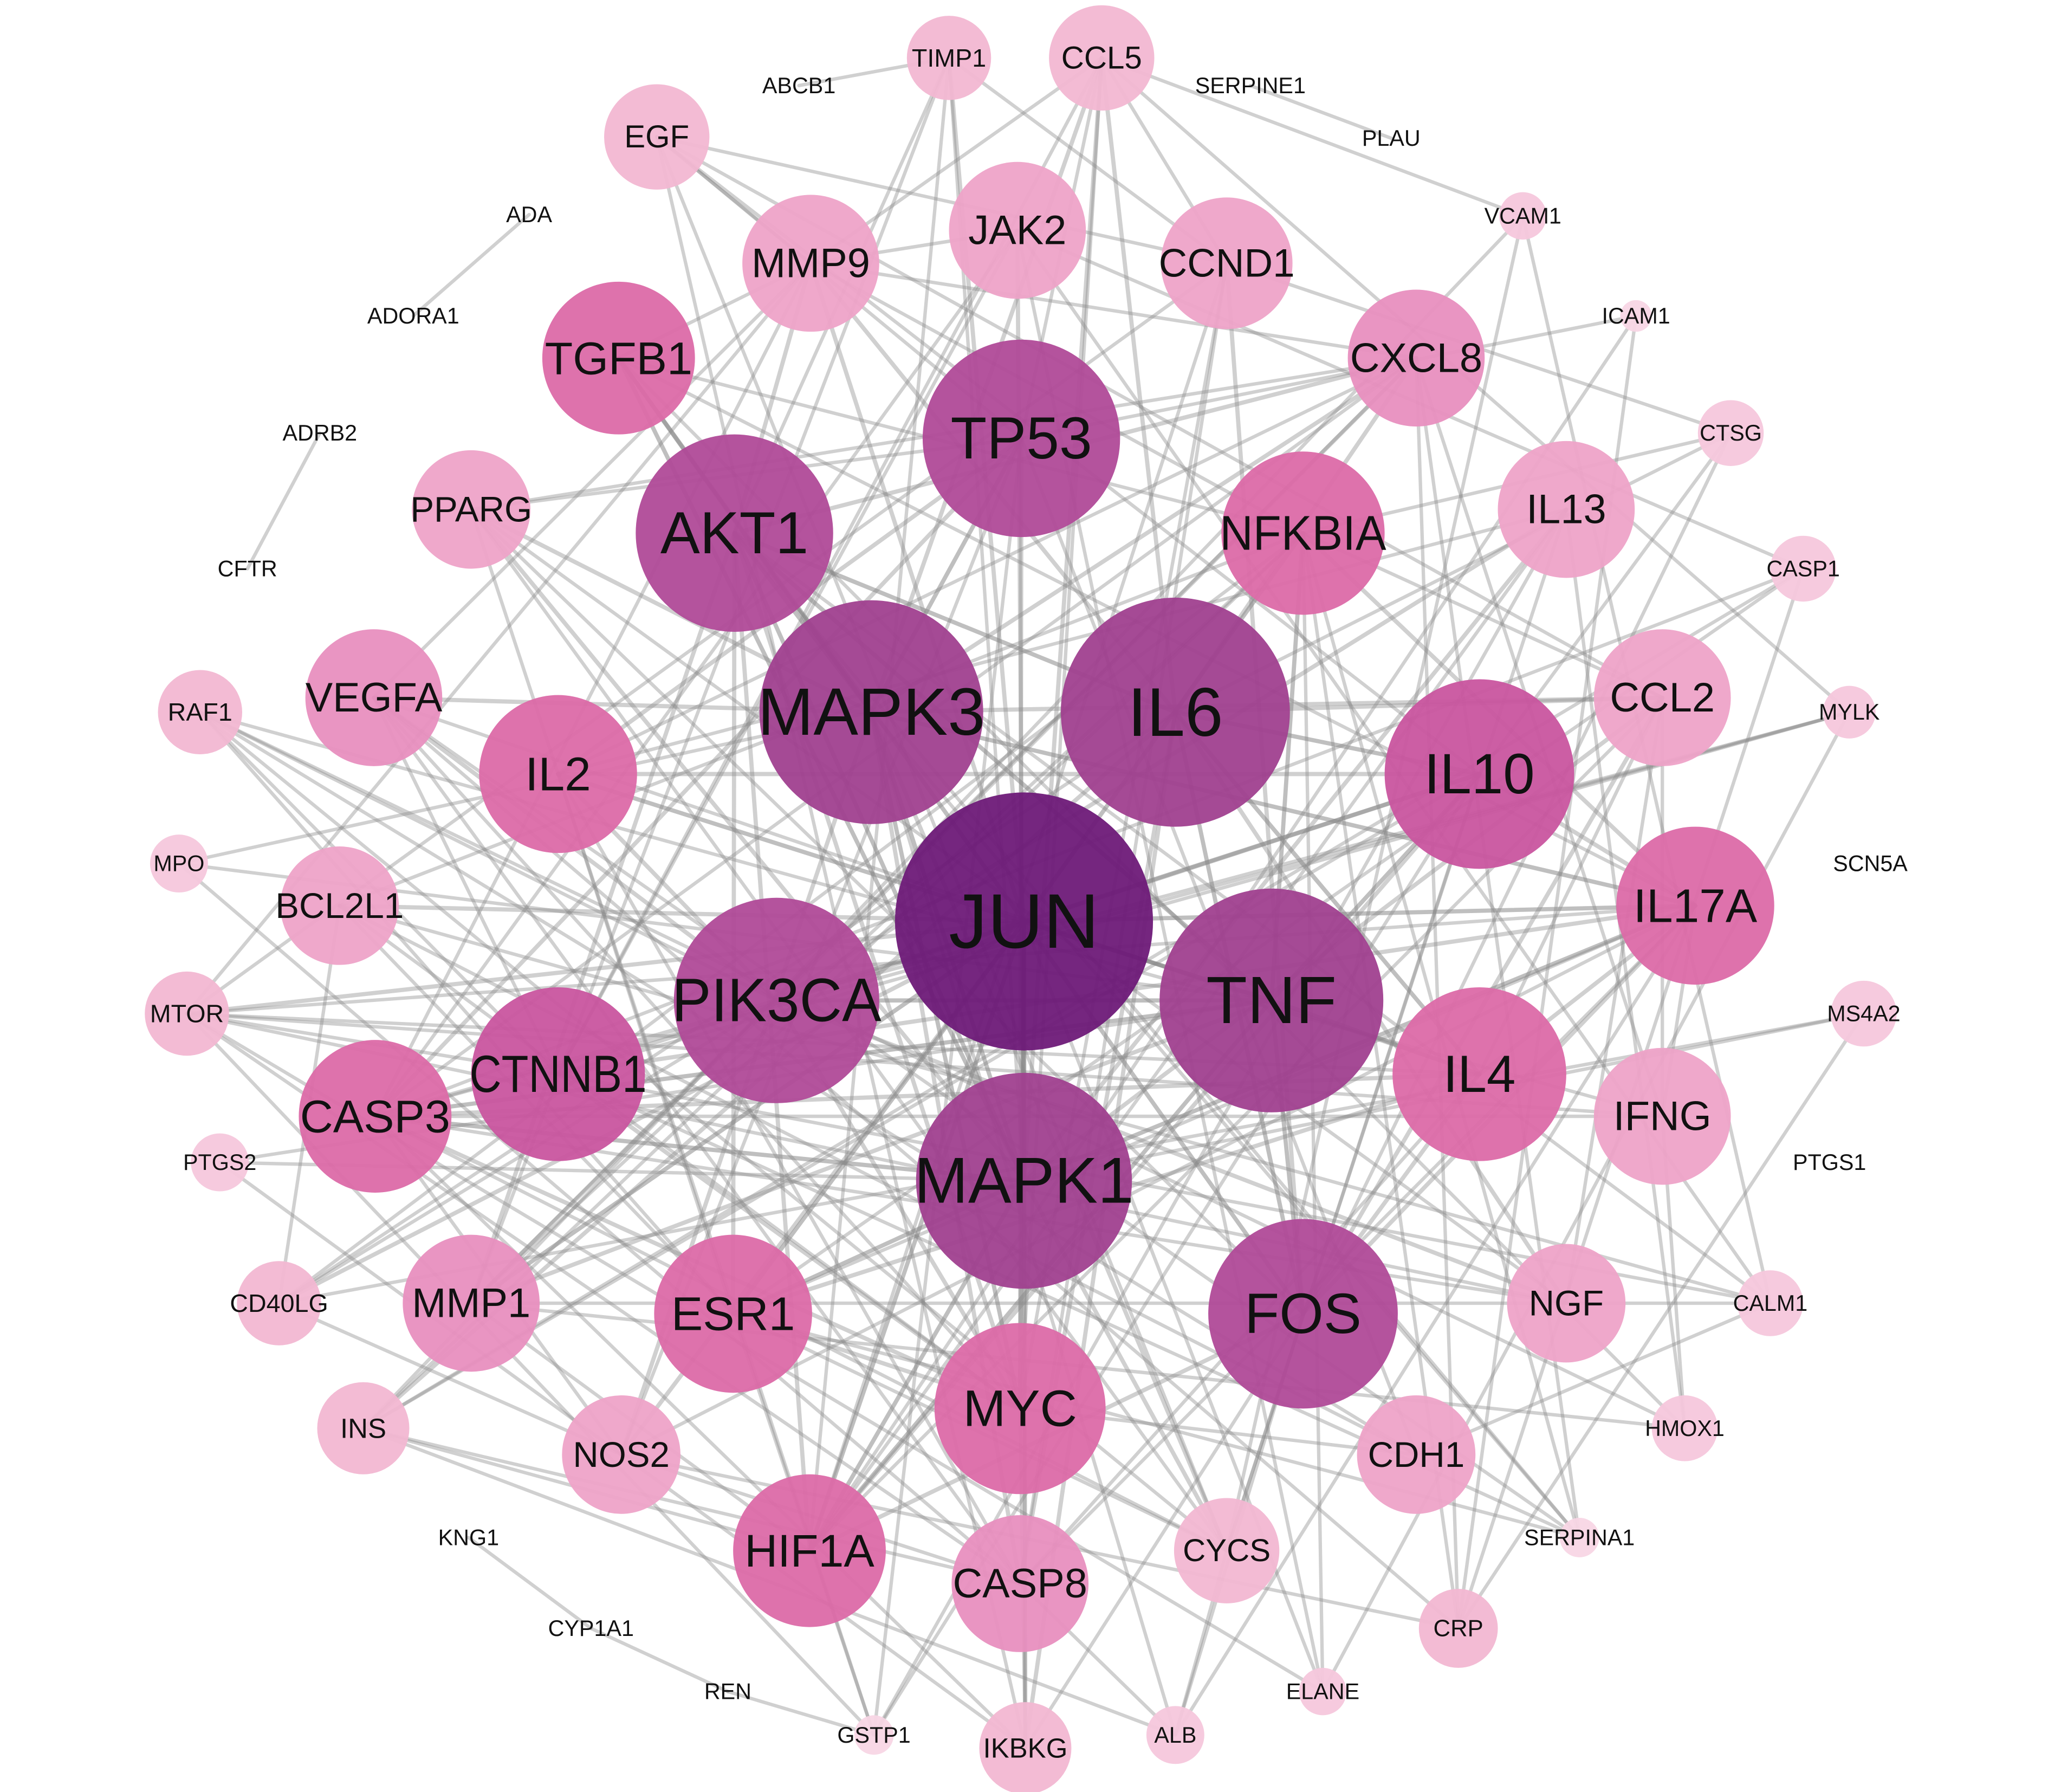  Describe the element at coordinates (1416, 1454) in the screenshot. I see `node-label: CDH1` at that location.